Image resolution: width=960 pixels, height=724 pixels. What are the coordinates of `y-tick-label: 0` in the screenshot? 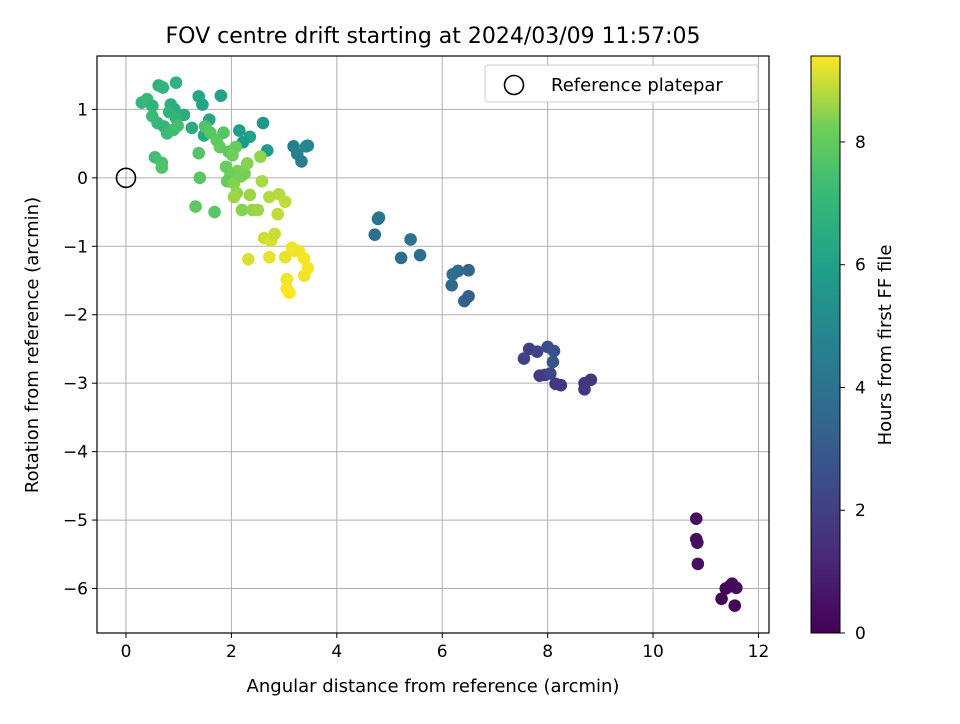 It's located at (82, 179).